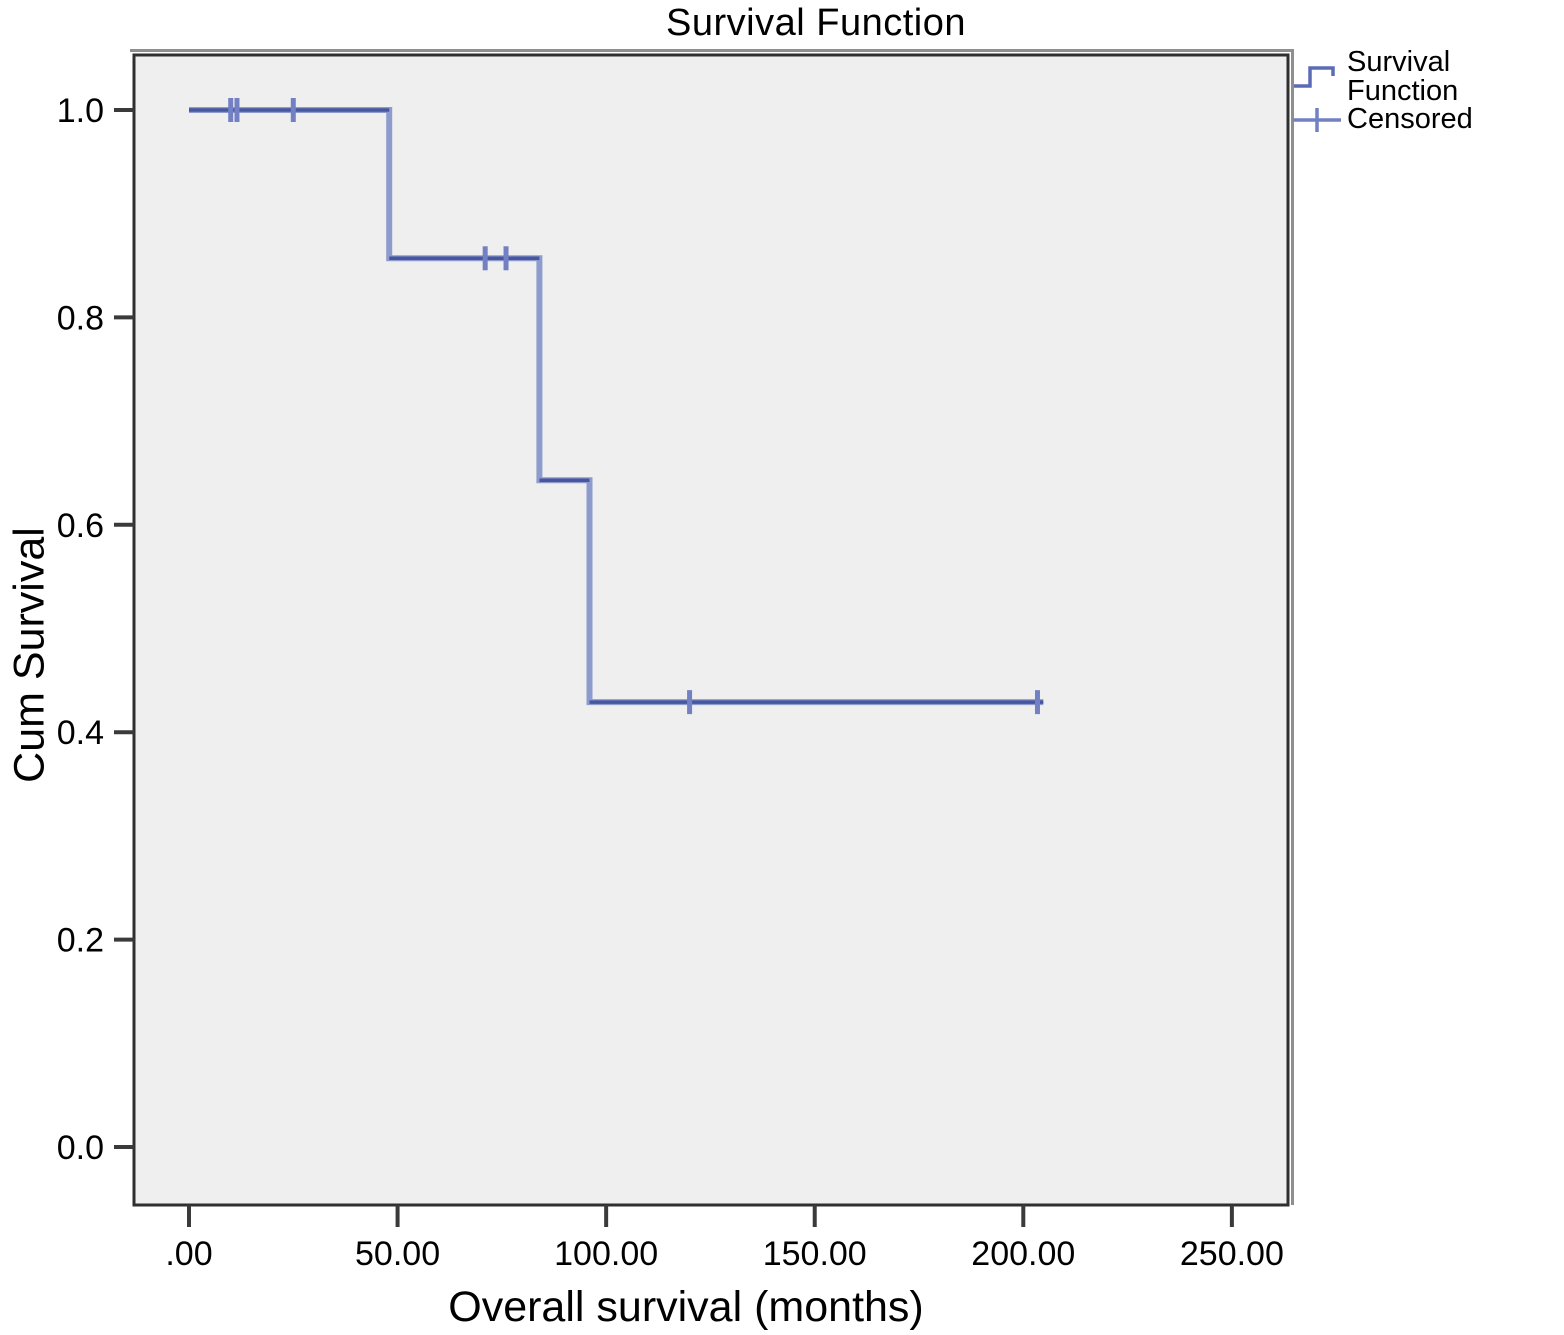 This screenshot has width=1564, height=1335. What do you see at coordinates (80, 526) in the screenshot?
I see `y-tick-label: 0.6` at bounding box center [80, 526].